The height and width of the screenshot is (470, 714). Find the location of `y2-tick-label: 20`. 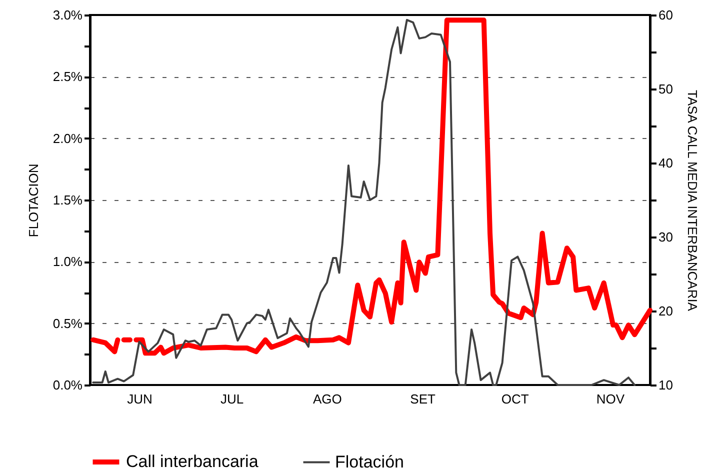

y2-tick-label: 20 is located at coordinates (665, 311).